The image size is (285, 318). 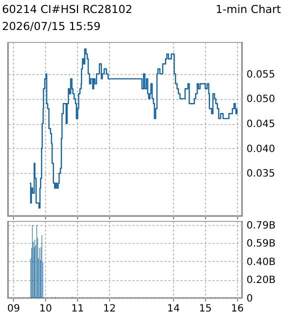 I want to click on x-tick-label: 09, so click(x=13, y=309).